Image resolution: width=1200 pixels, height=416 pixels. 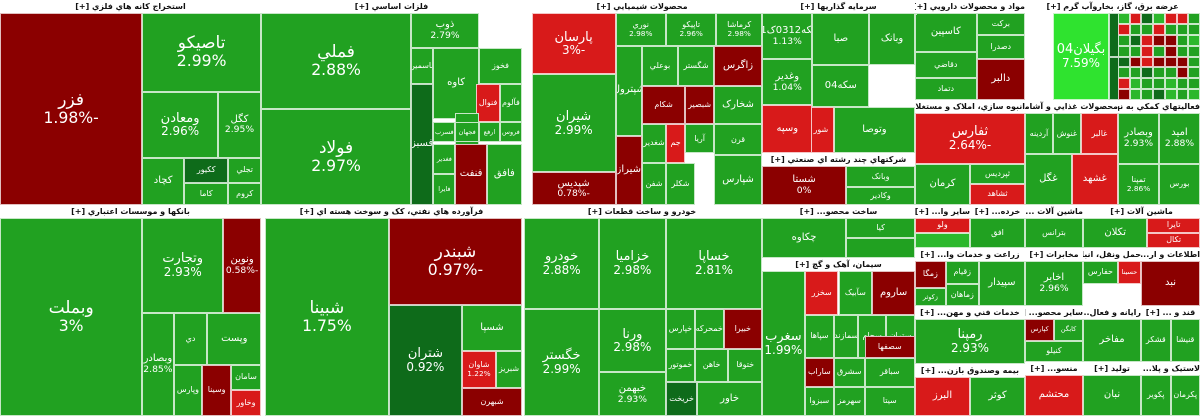 I want to click on treemap-tile: ختوقا, so click(x=745, y=365).